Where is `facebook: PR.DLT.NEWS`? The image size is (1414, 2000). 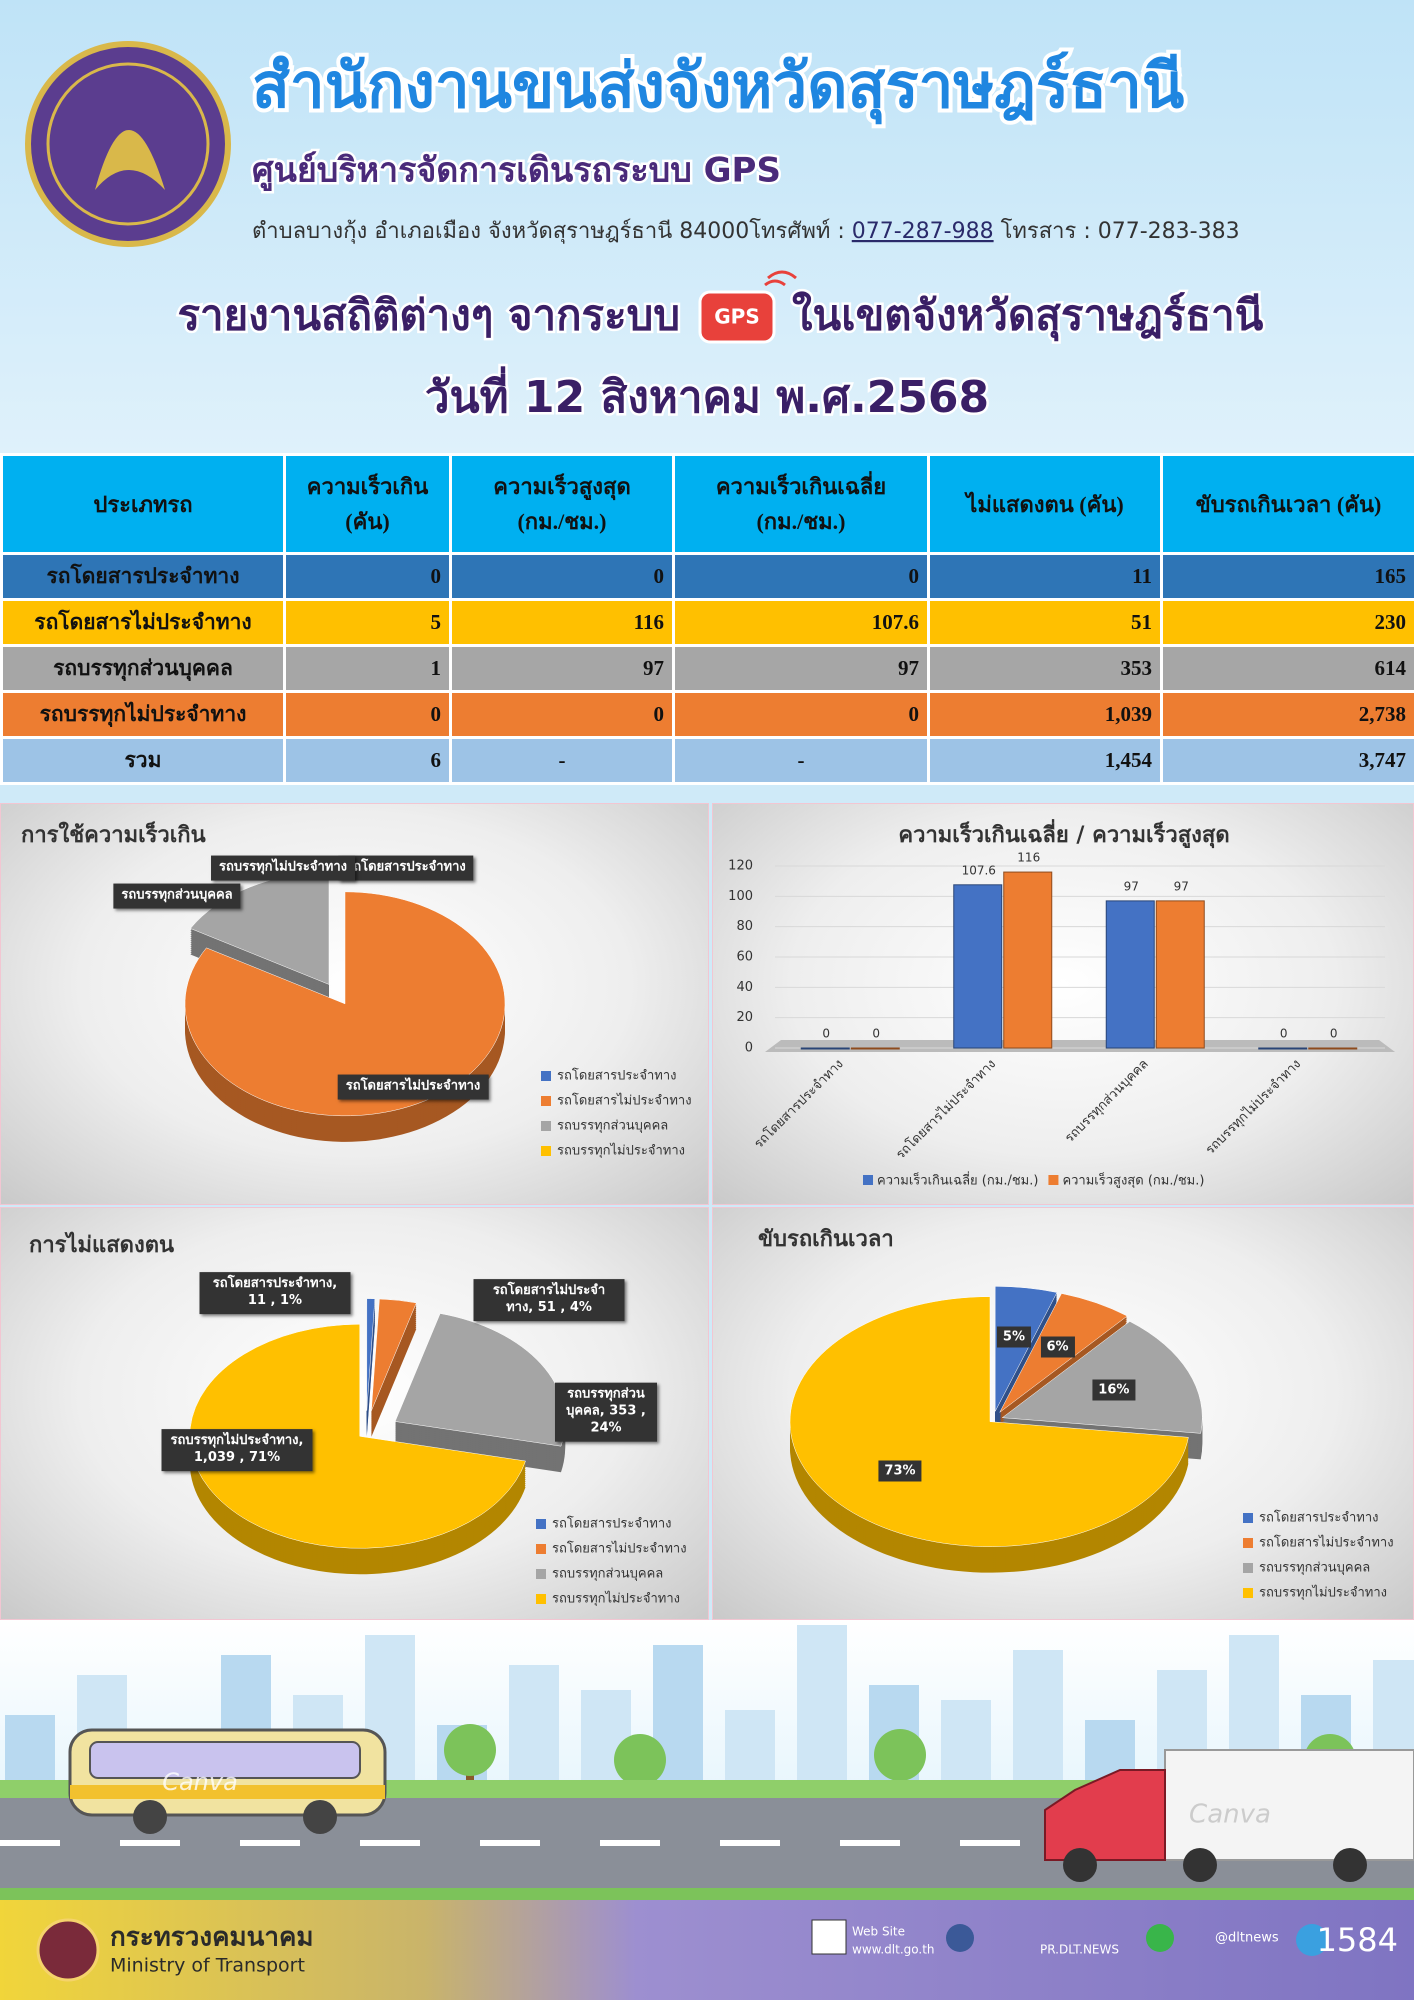 facebook: PR.DLT.NEWS is located at coordinates (1079, 1950).